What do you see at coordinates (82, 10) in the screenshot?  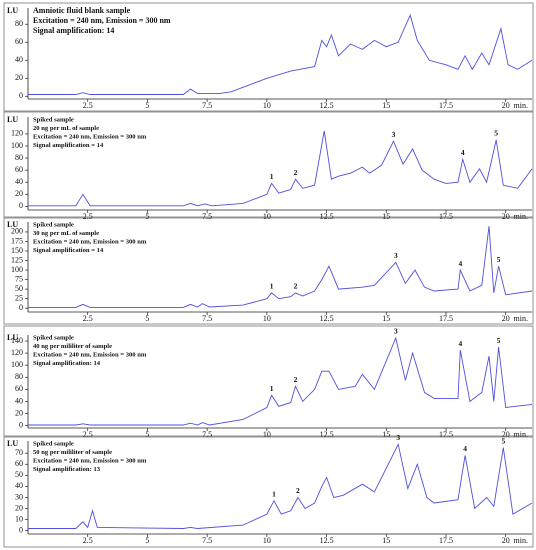 I see `panel-title: Amniotic fluid blank sample` at bounding box center [82, 10].